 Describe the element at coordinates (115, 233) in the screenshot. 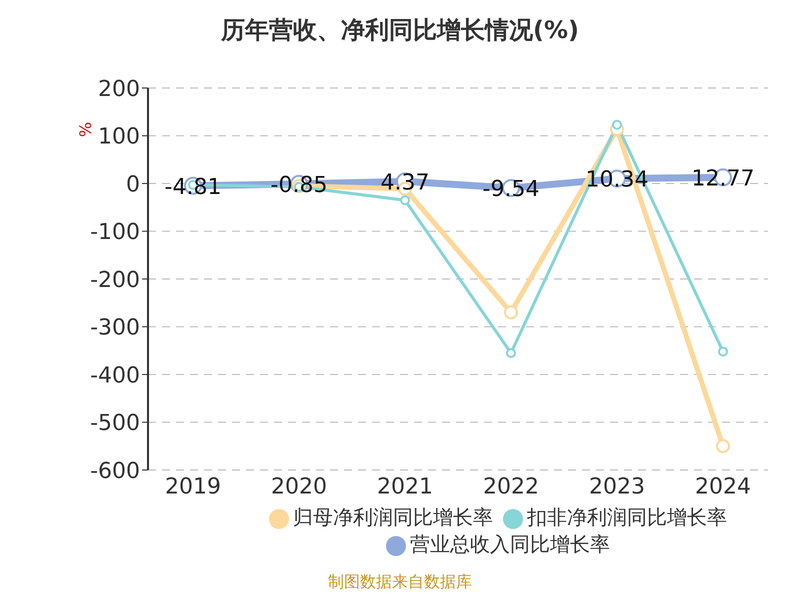

I see `y-tick-label: -100` at that location.